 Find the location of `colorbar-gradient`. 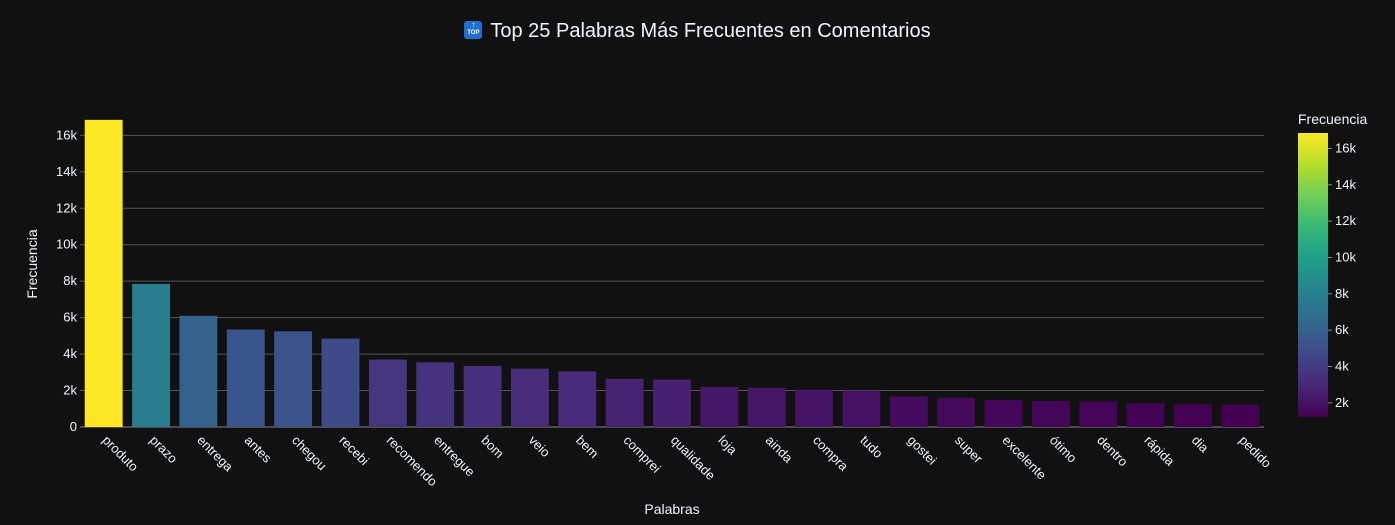

colorbar-gradient is located at coordinates (1313, 275).